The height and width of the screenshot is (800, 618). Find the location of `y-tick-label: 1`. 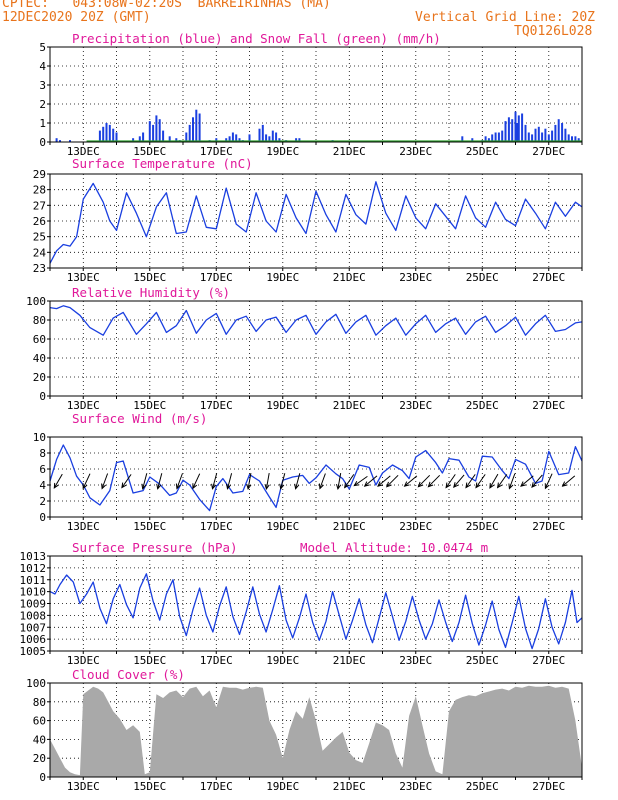

y-tick-label: 1 is located at coordinates (42, 123).